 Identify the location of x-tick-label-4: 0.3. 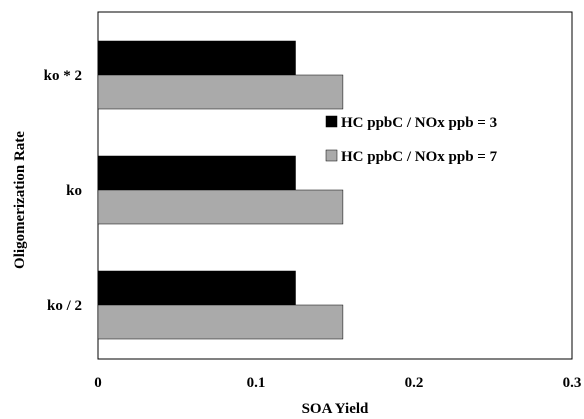
(572, 383).